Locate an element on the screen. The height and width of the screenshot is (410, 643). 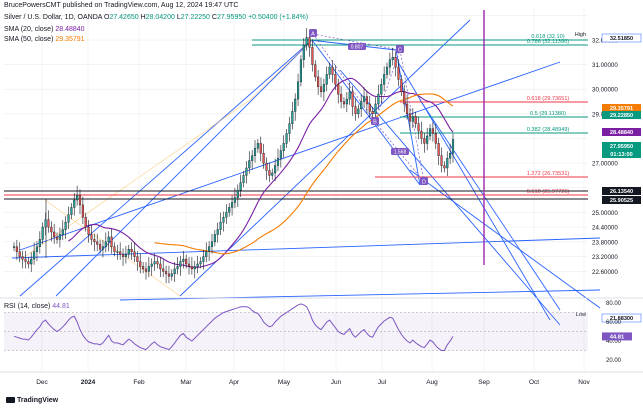
price-tag-value: 29.35791 is located at coordinates (621, 109).